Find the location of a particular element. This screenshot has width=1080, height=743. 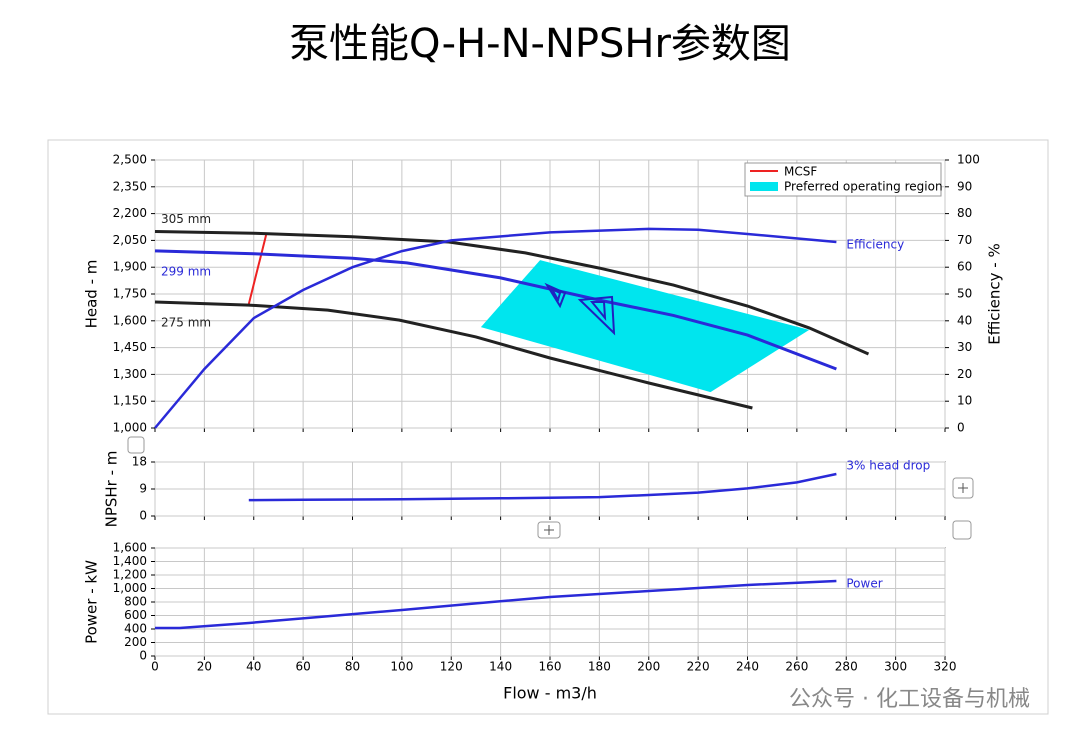

controls is located at coordinates (550, 488).